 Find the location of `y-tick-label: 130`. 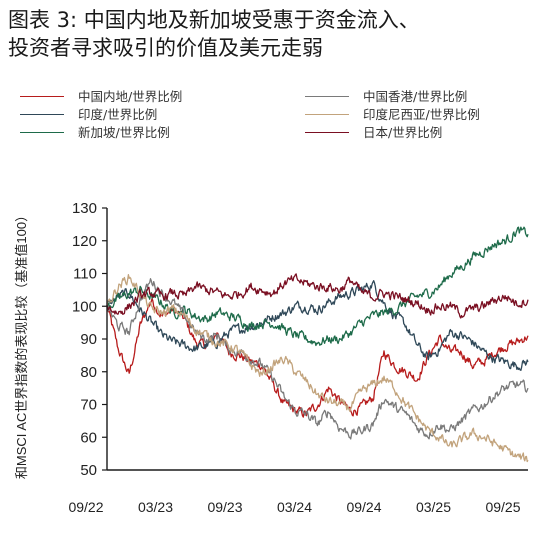

y-tick-label: 130 is located at coordinates (84, 208).